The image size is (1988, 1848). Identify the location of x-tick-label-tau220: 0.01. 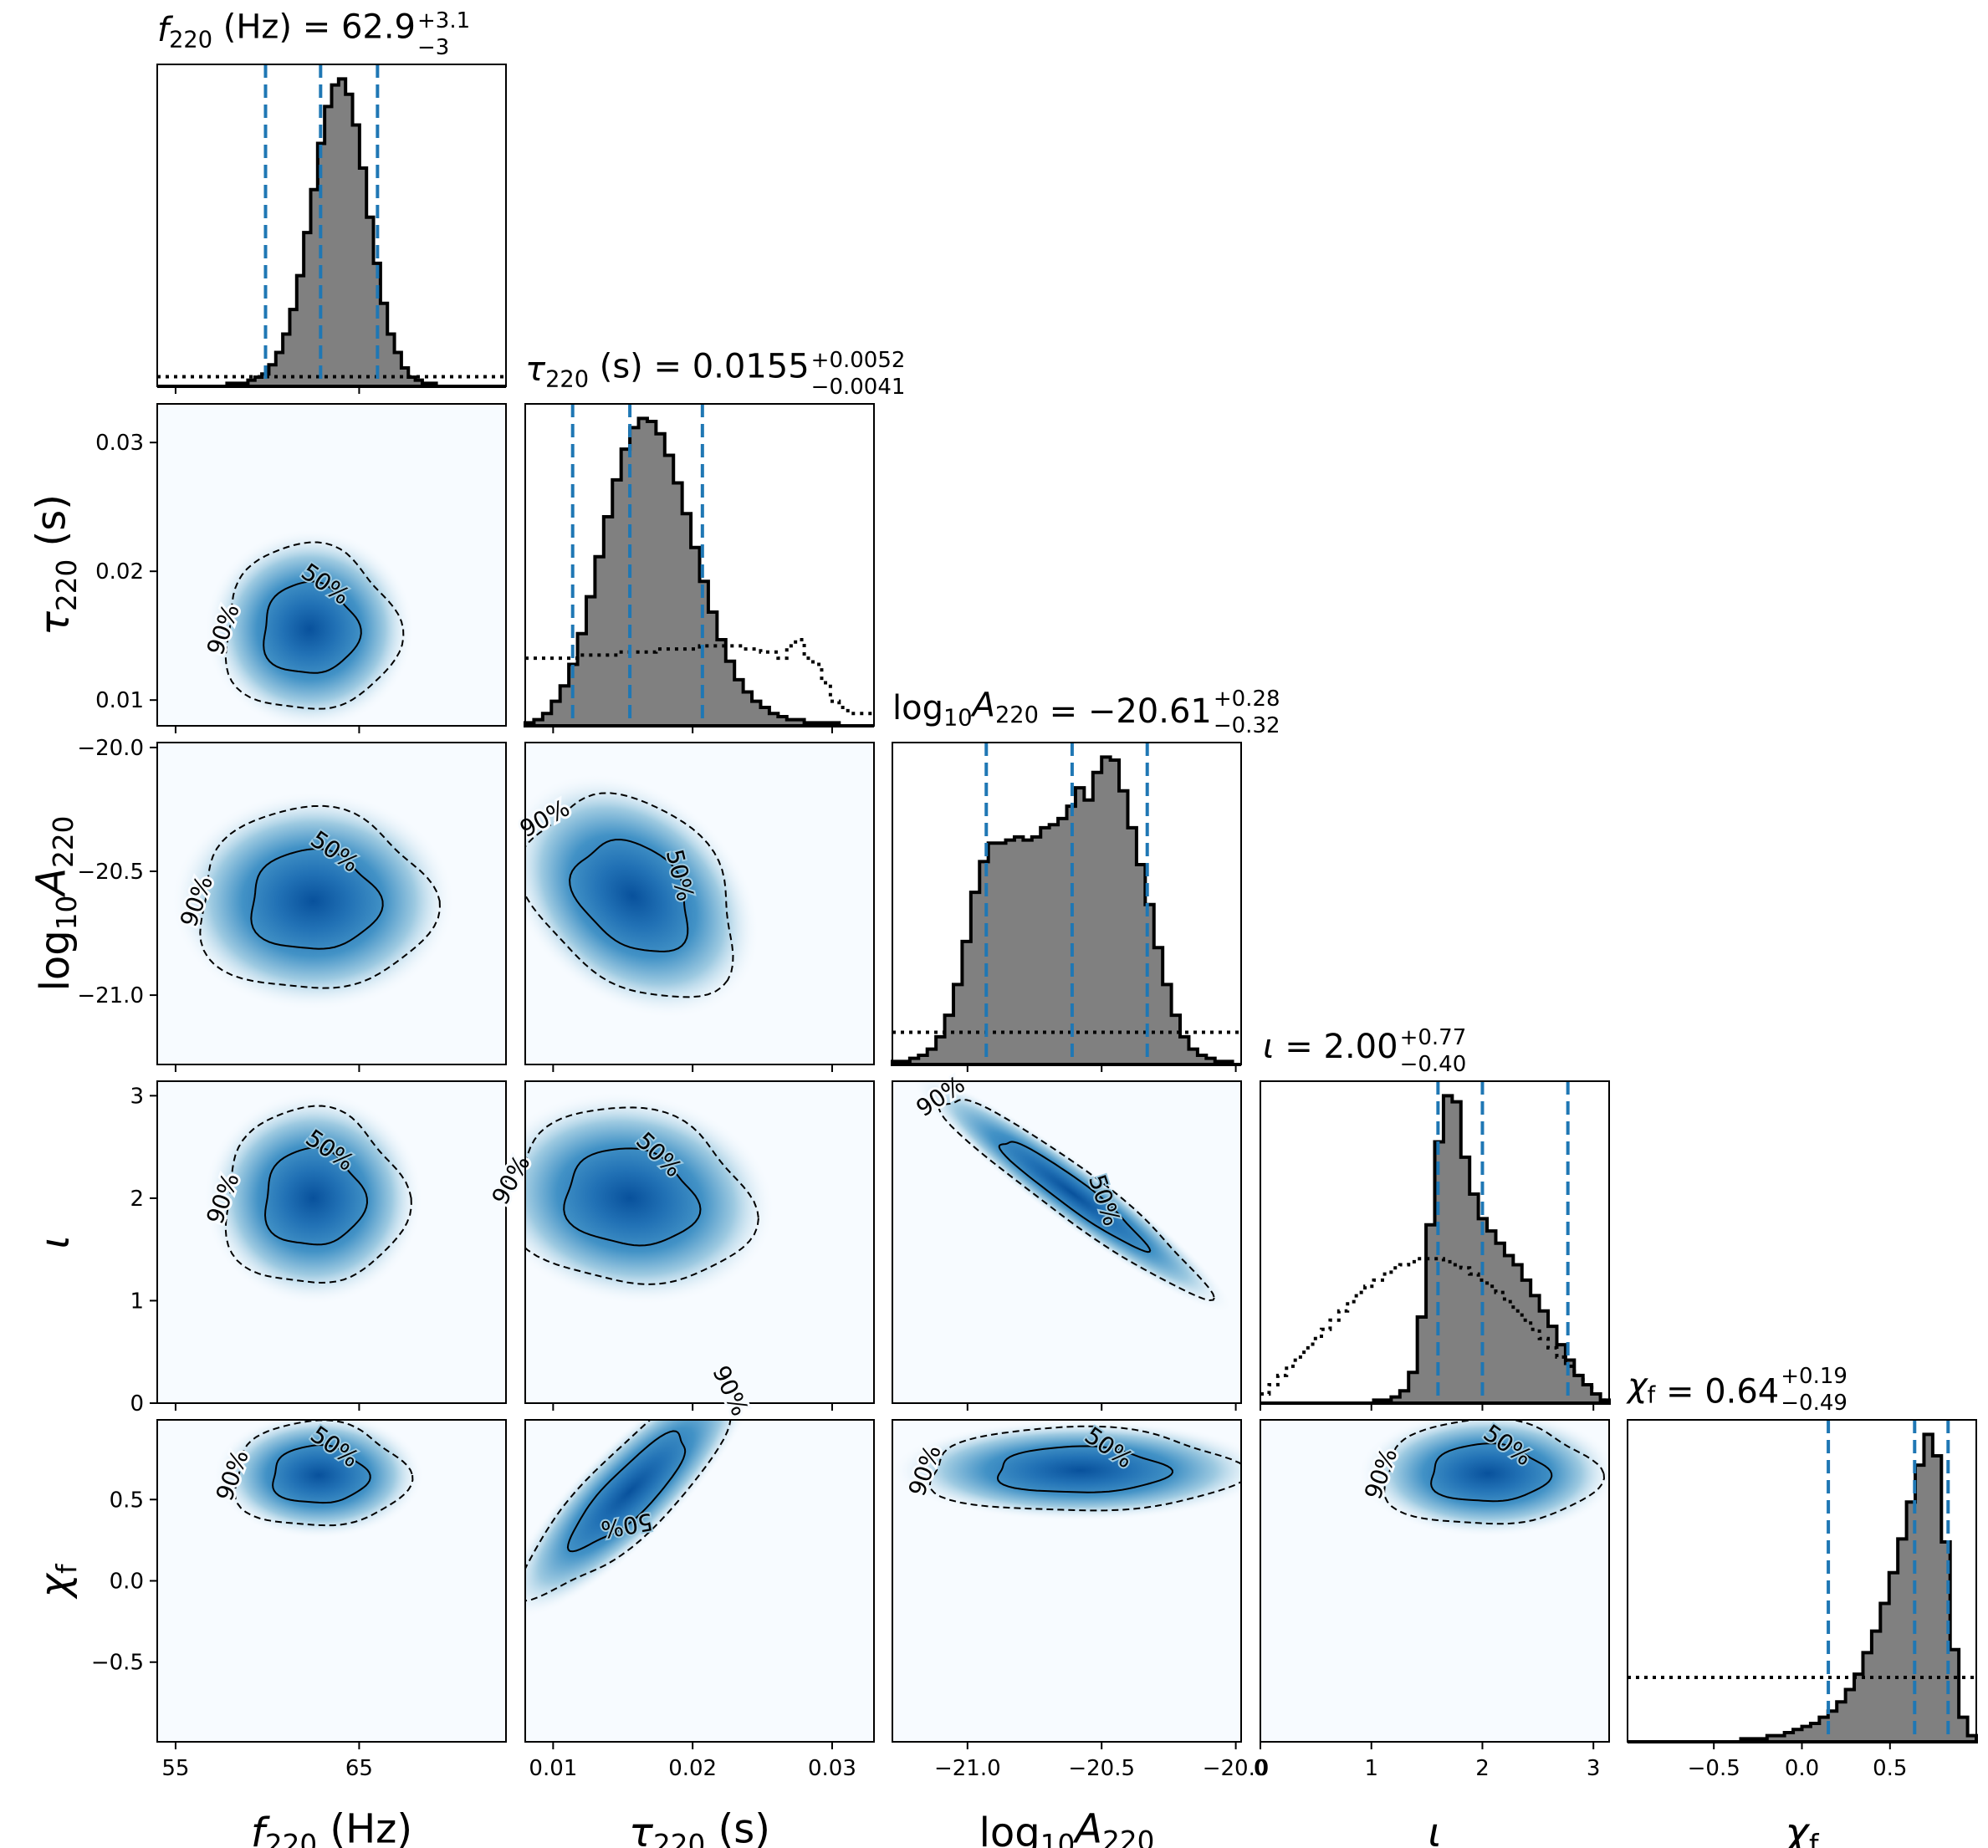
(553, 1768).